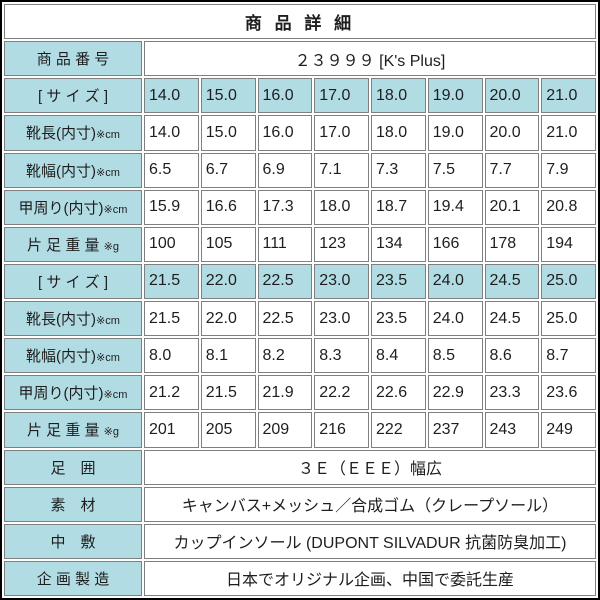 This screenshot has height=600, width=600. I want to click on measurement-value-cell: 22.6, so click(398, 393).